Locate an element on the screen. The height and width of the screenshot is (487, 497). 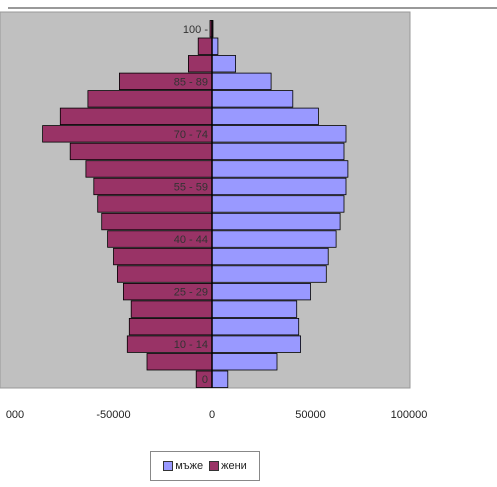
x-tick-label: 0 is located at coordinates (212, 415).